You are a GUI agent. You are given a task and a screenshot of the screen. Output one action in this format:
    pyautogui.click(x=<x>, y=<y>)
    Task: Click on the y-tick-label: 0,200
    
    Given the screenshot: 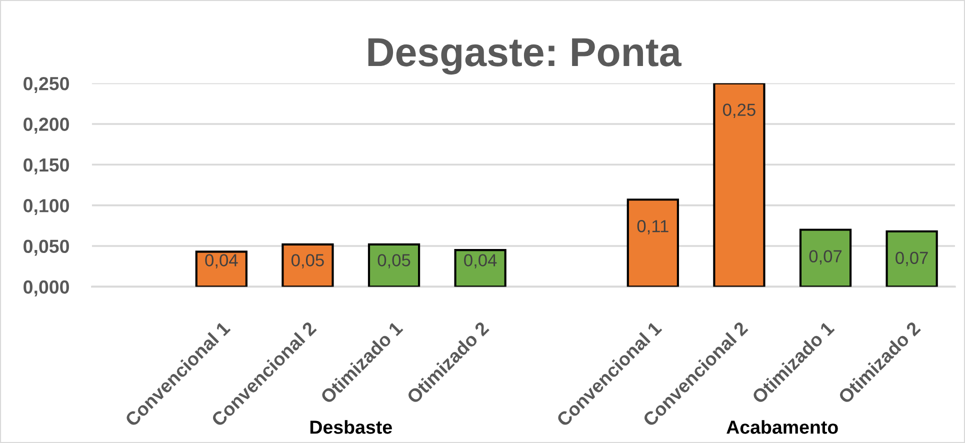 What is the action you would take?
    pyautogui.click(x=46, y=126)
    